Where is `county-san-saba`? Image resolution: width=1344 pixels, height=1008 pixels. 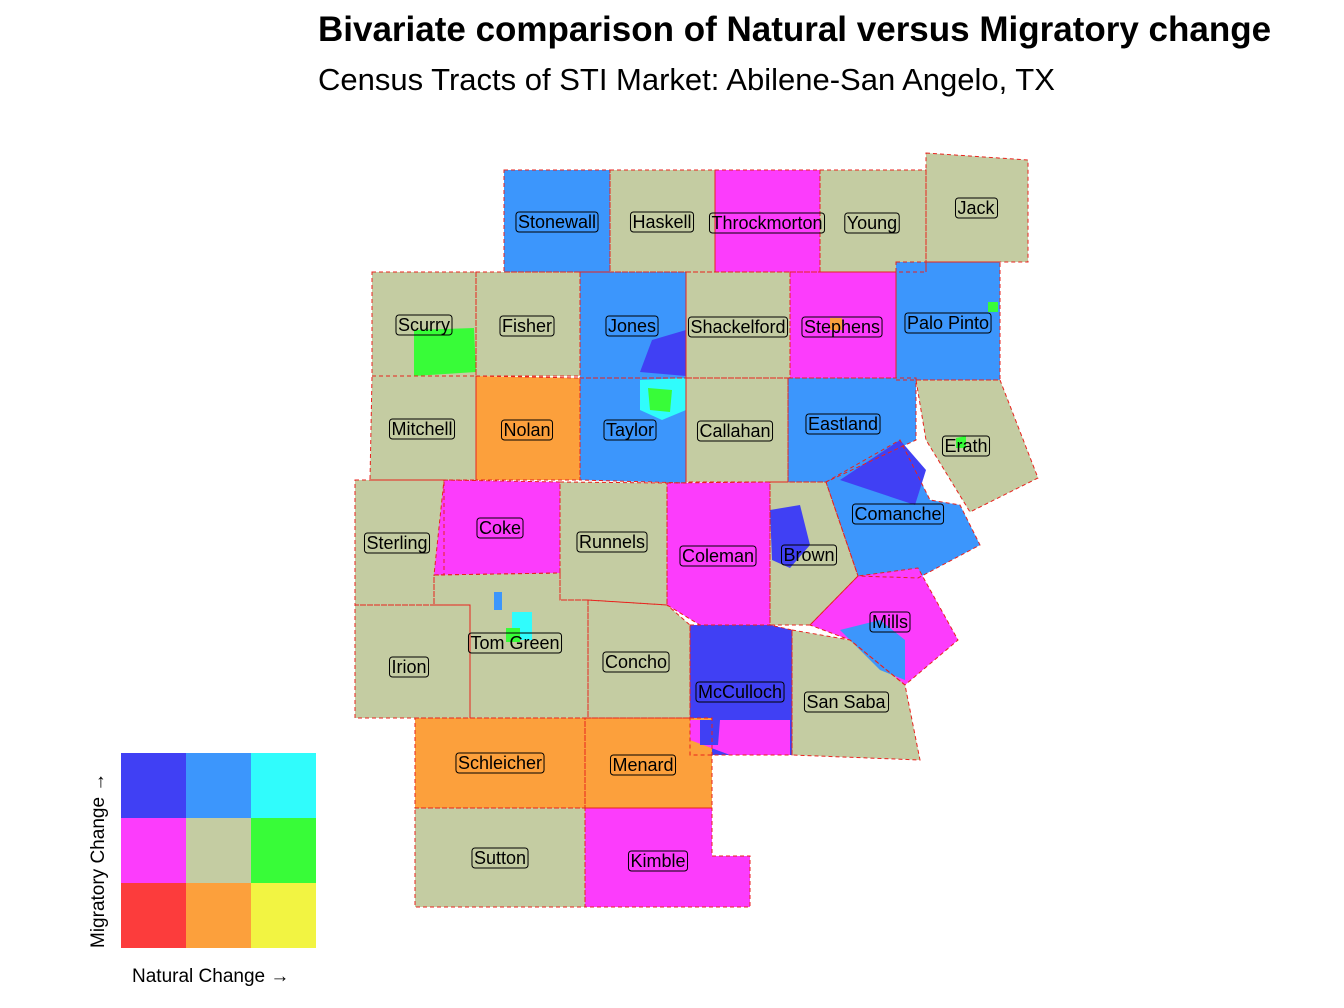 county-san-saba is located at coordinates (856, 695).